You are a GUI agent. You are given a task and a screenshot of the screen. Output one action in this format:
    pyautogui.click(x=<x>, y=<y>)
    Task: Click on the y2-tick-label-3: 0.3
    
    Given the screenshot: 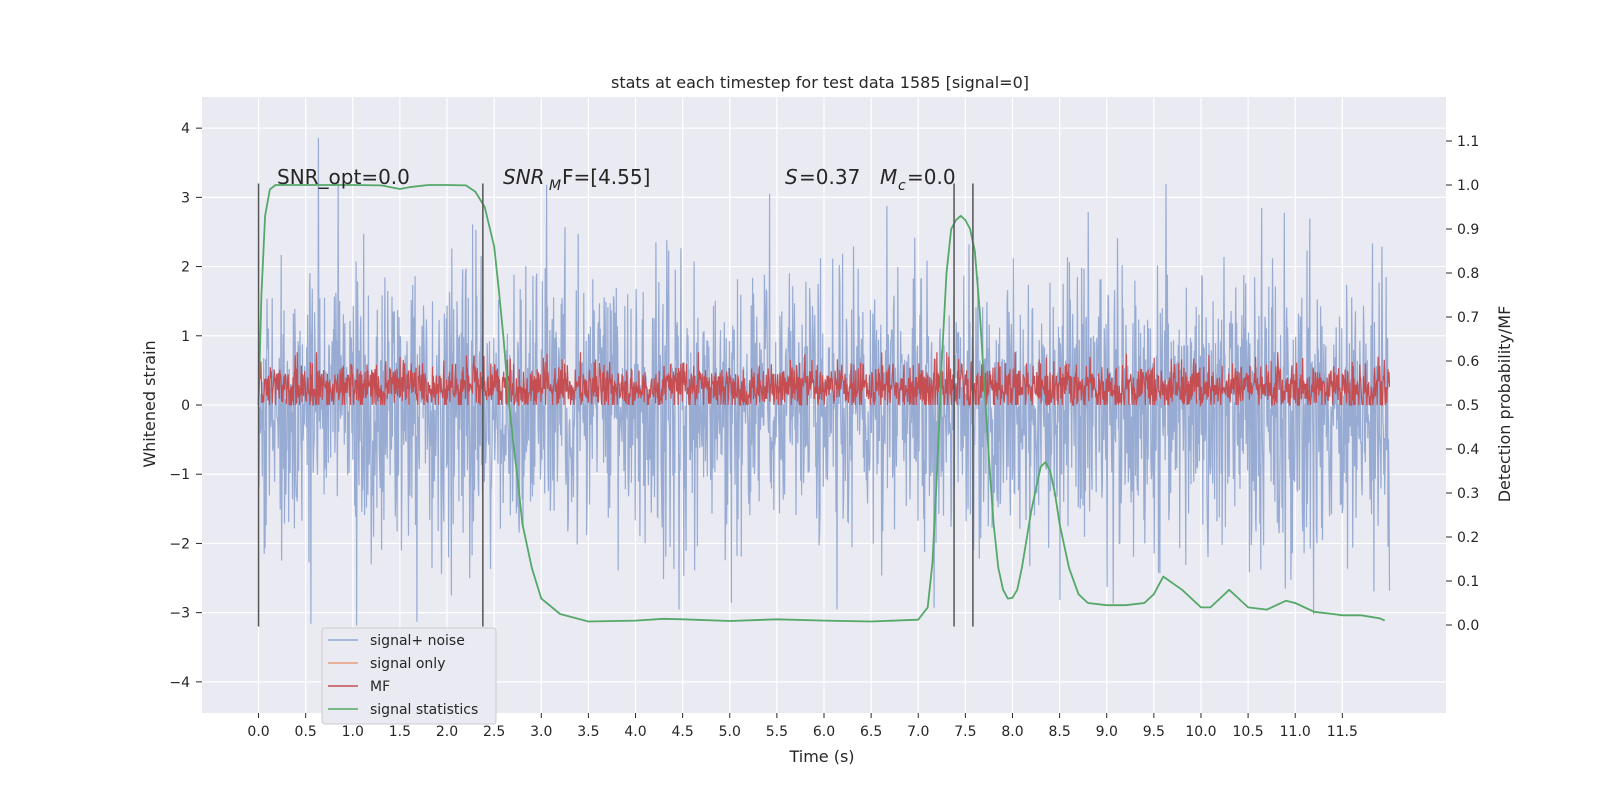 What is the action you would take?
    pyautogui.click(x=1468, y=494)
    